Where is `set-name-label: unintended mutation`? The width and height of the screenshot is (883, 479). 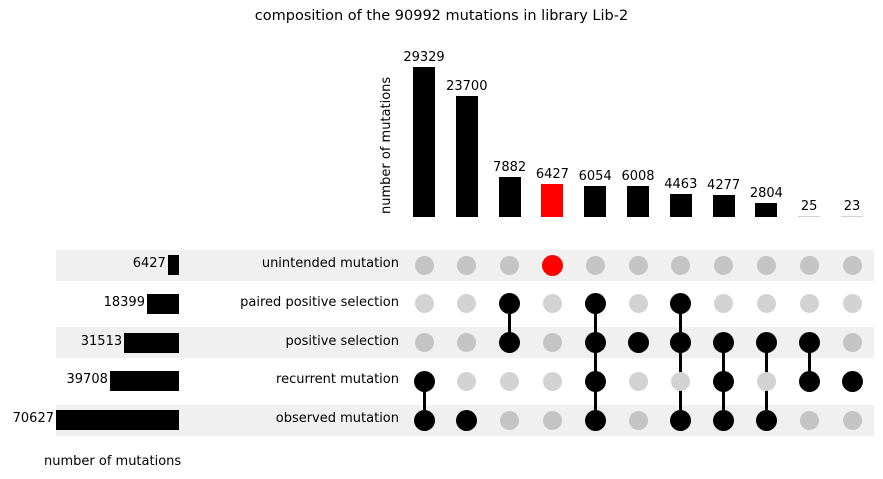
set-name-label: unintended mutation is located at coordinates (330, 263).